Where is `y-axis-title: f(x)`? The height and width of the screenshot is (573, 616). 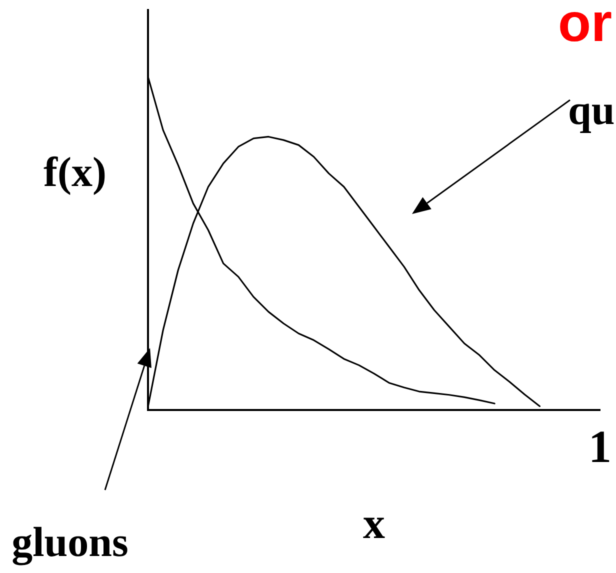 y-axis-title: f(x) is located at coordinates (75, 173).